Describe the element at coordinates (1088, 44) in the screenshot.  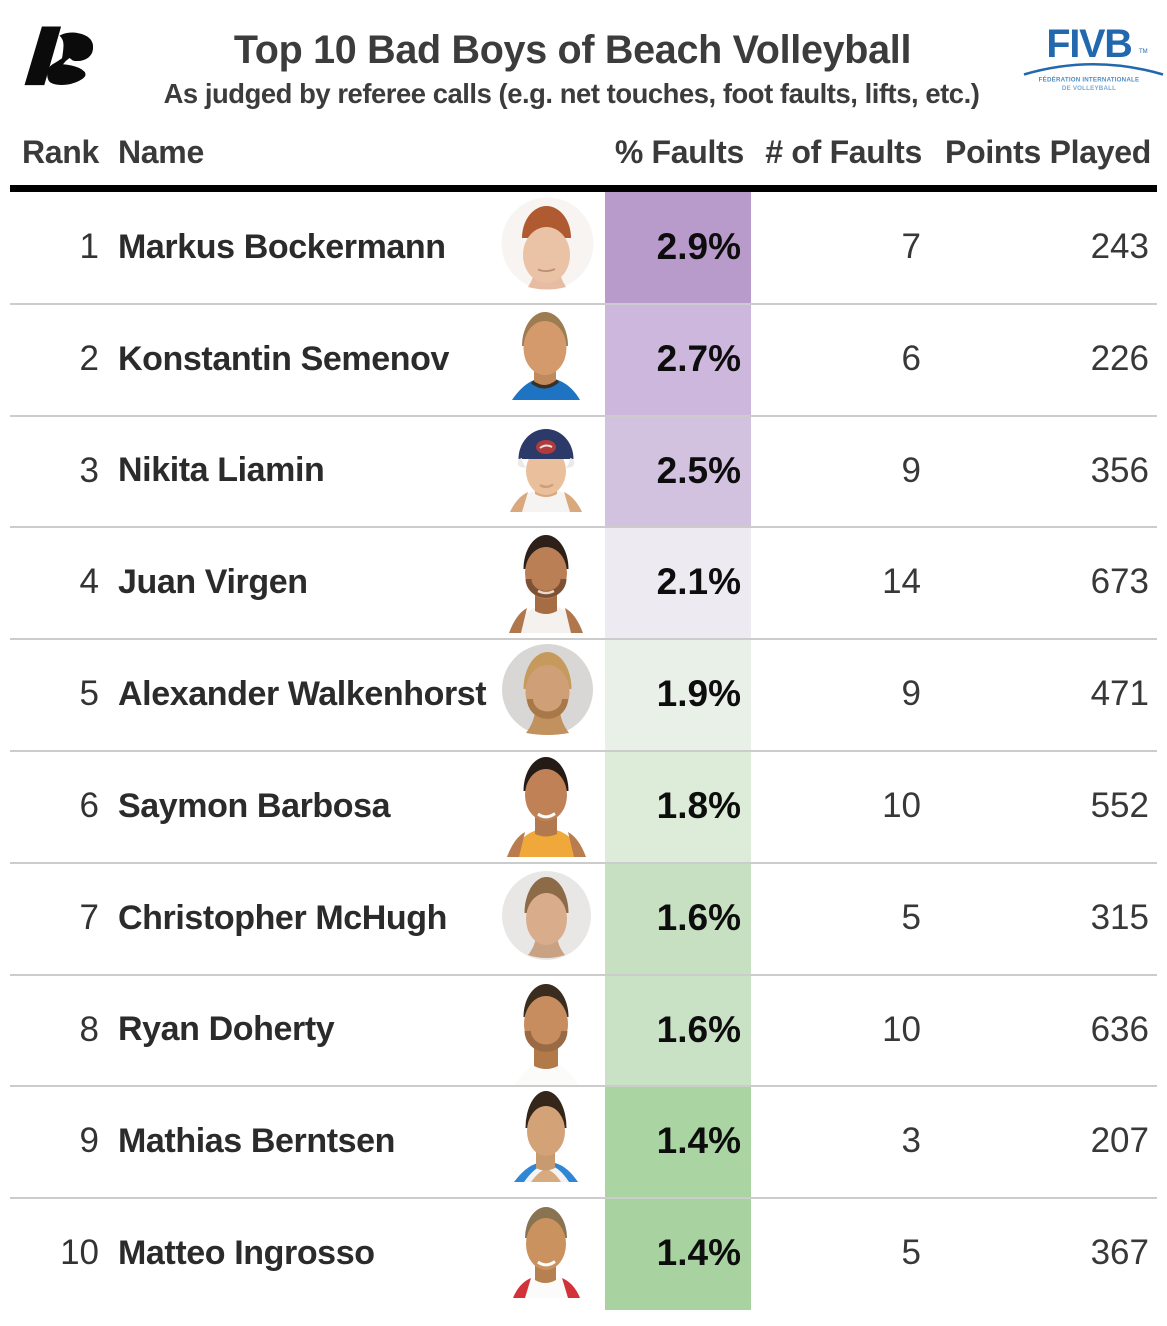
I see `svg-text: FIVB` at that location.